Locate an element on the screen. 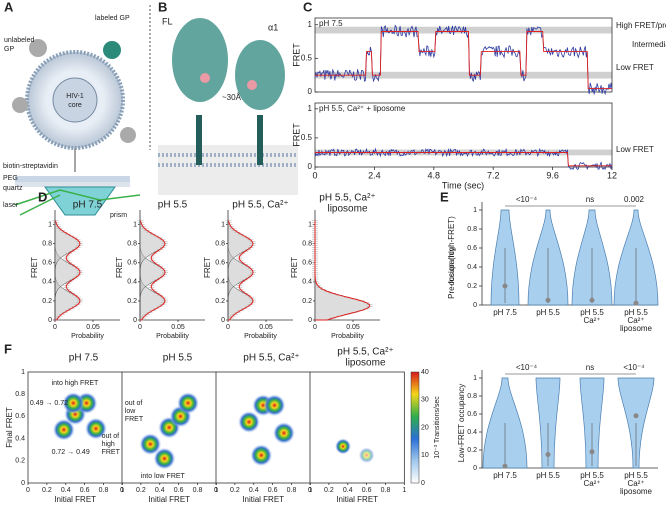  label: FL is located at coordinates (167, 21).